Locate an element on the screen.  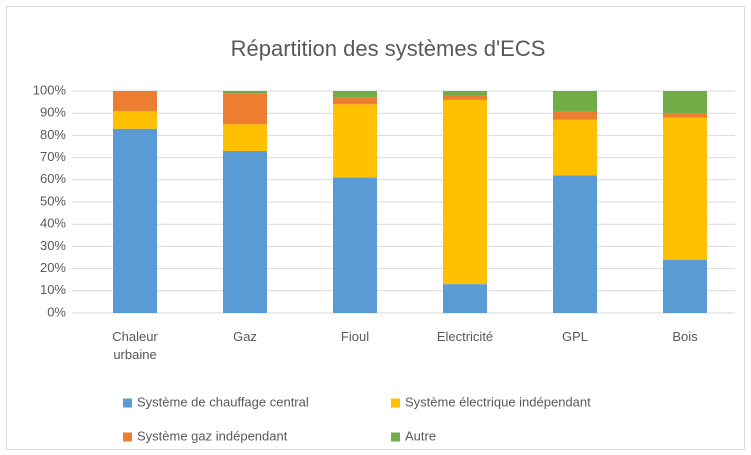
legend-label: Système de chauffage central is located at coordinates (223, 401).